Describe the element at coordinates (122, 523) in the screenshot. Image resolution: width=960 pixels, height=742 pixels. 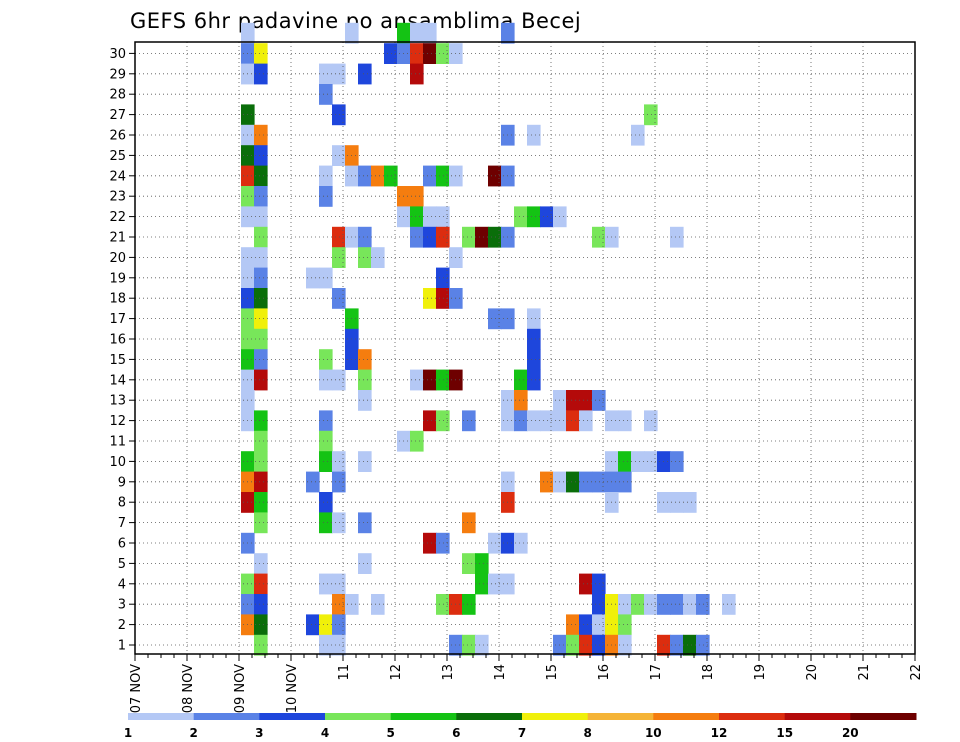
I see `y-tick-label: 7` at that location.